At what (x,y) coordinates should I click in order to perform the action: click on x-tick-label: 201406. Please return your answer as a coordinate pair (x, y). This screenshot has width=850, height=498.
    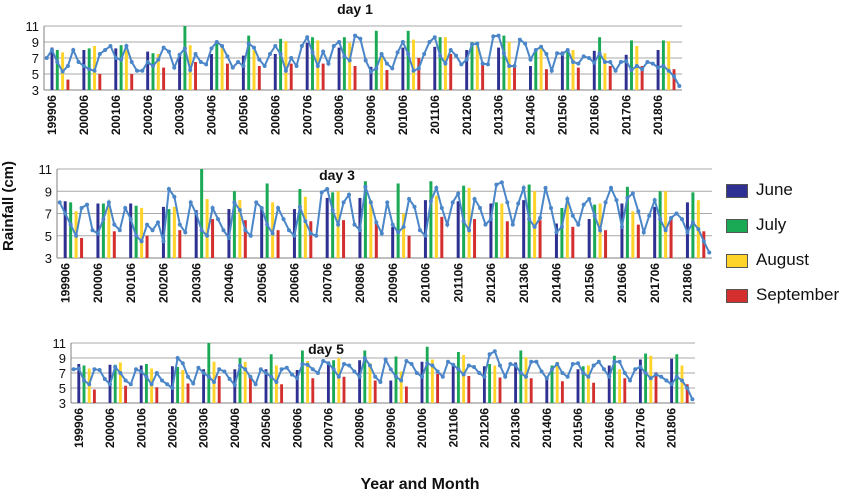
    Looking at the image, I should click on (531, 115).